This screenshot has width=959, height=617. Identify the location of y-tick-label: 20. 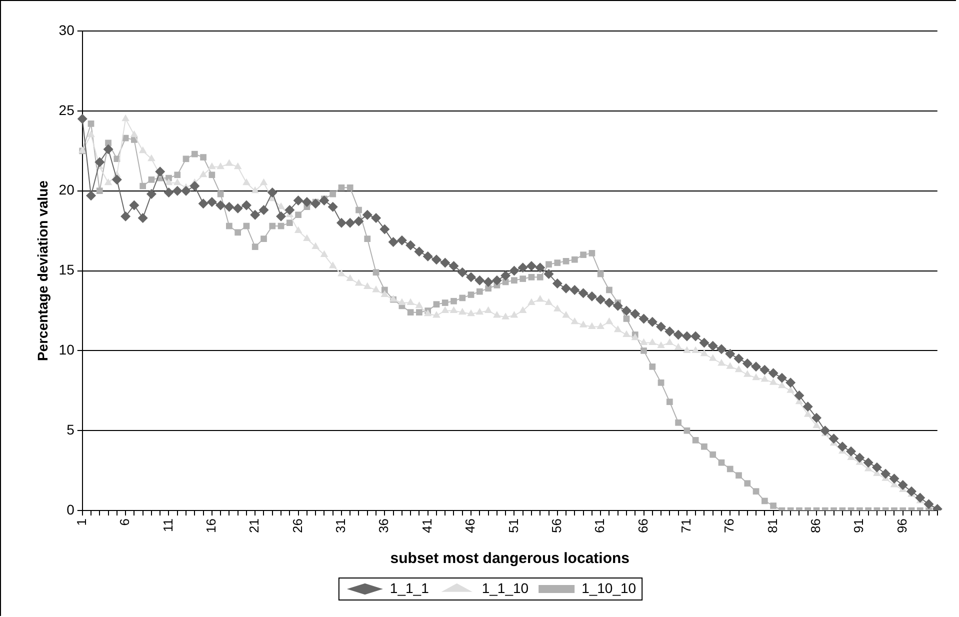
(66, 190).